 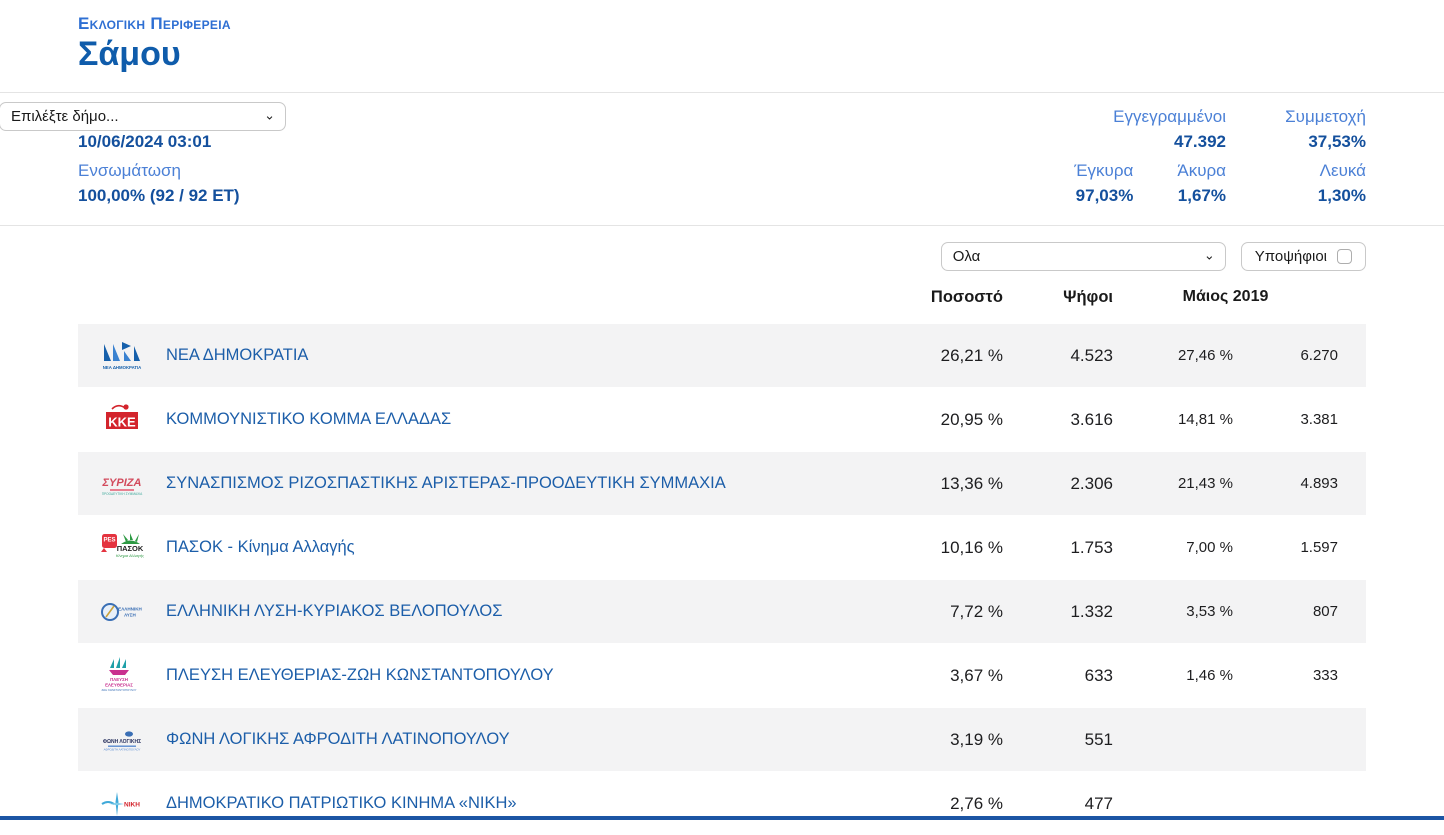 I want to click on svg-text: ΝΙΚΗ, so click(x=132, y=804).